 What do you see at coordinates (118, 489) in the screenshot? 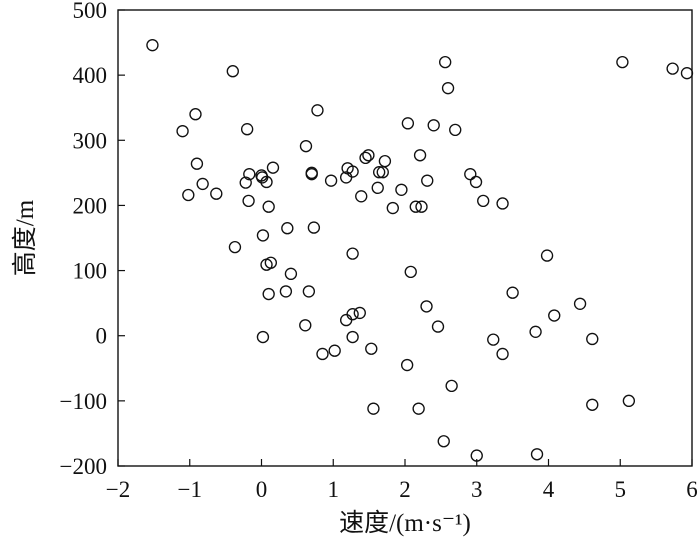
I see `x-tick-label: −2` at bounding box center [118, 489].